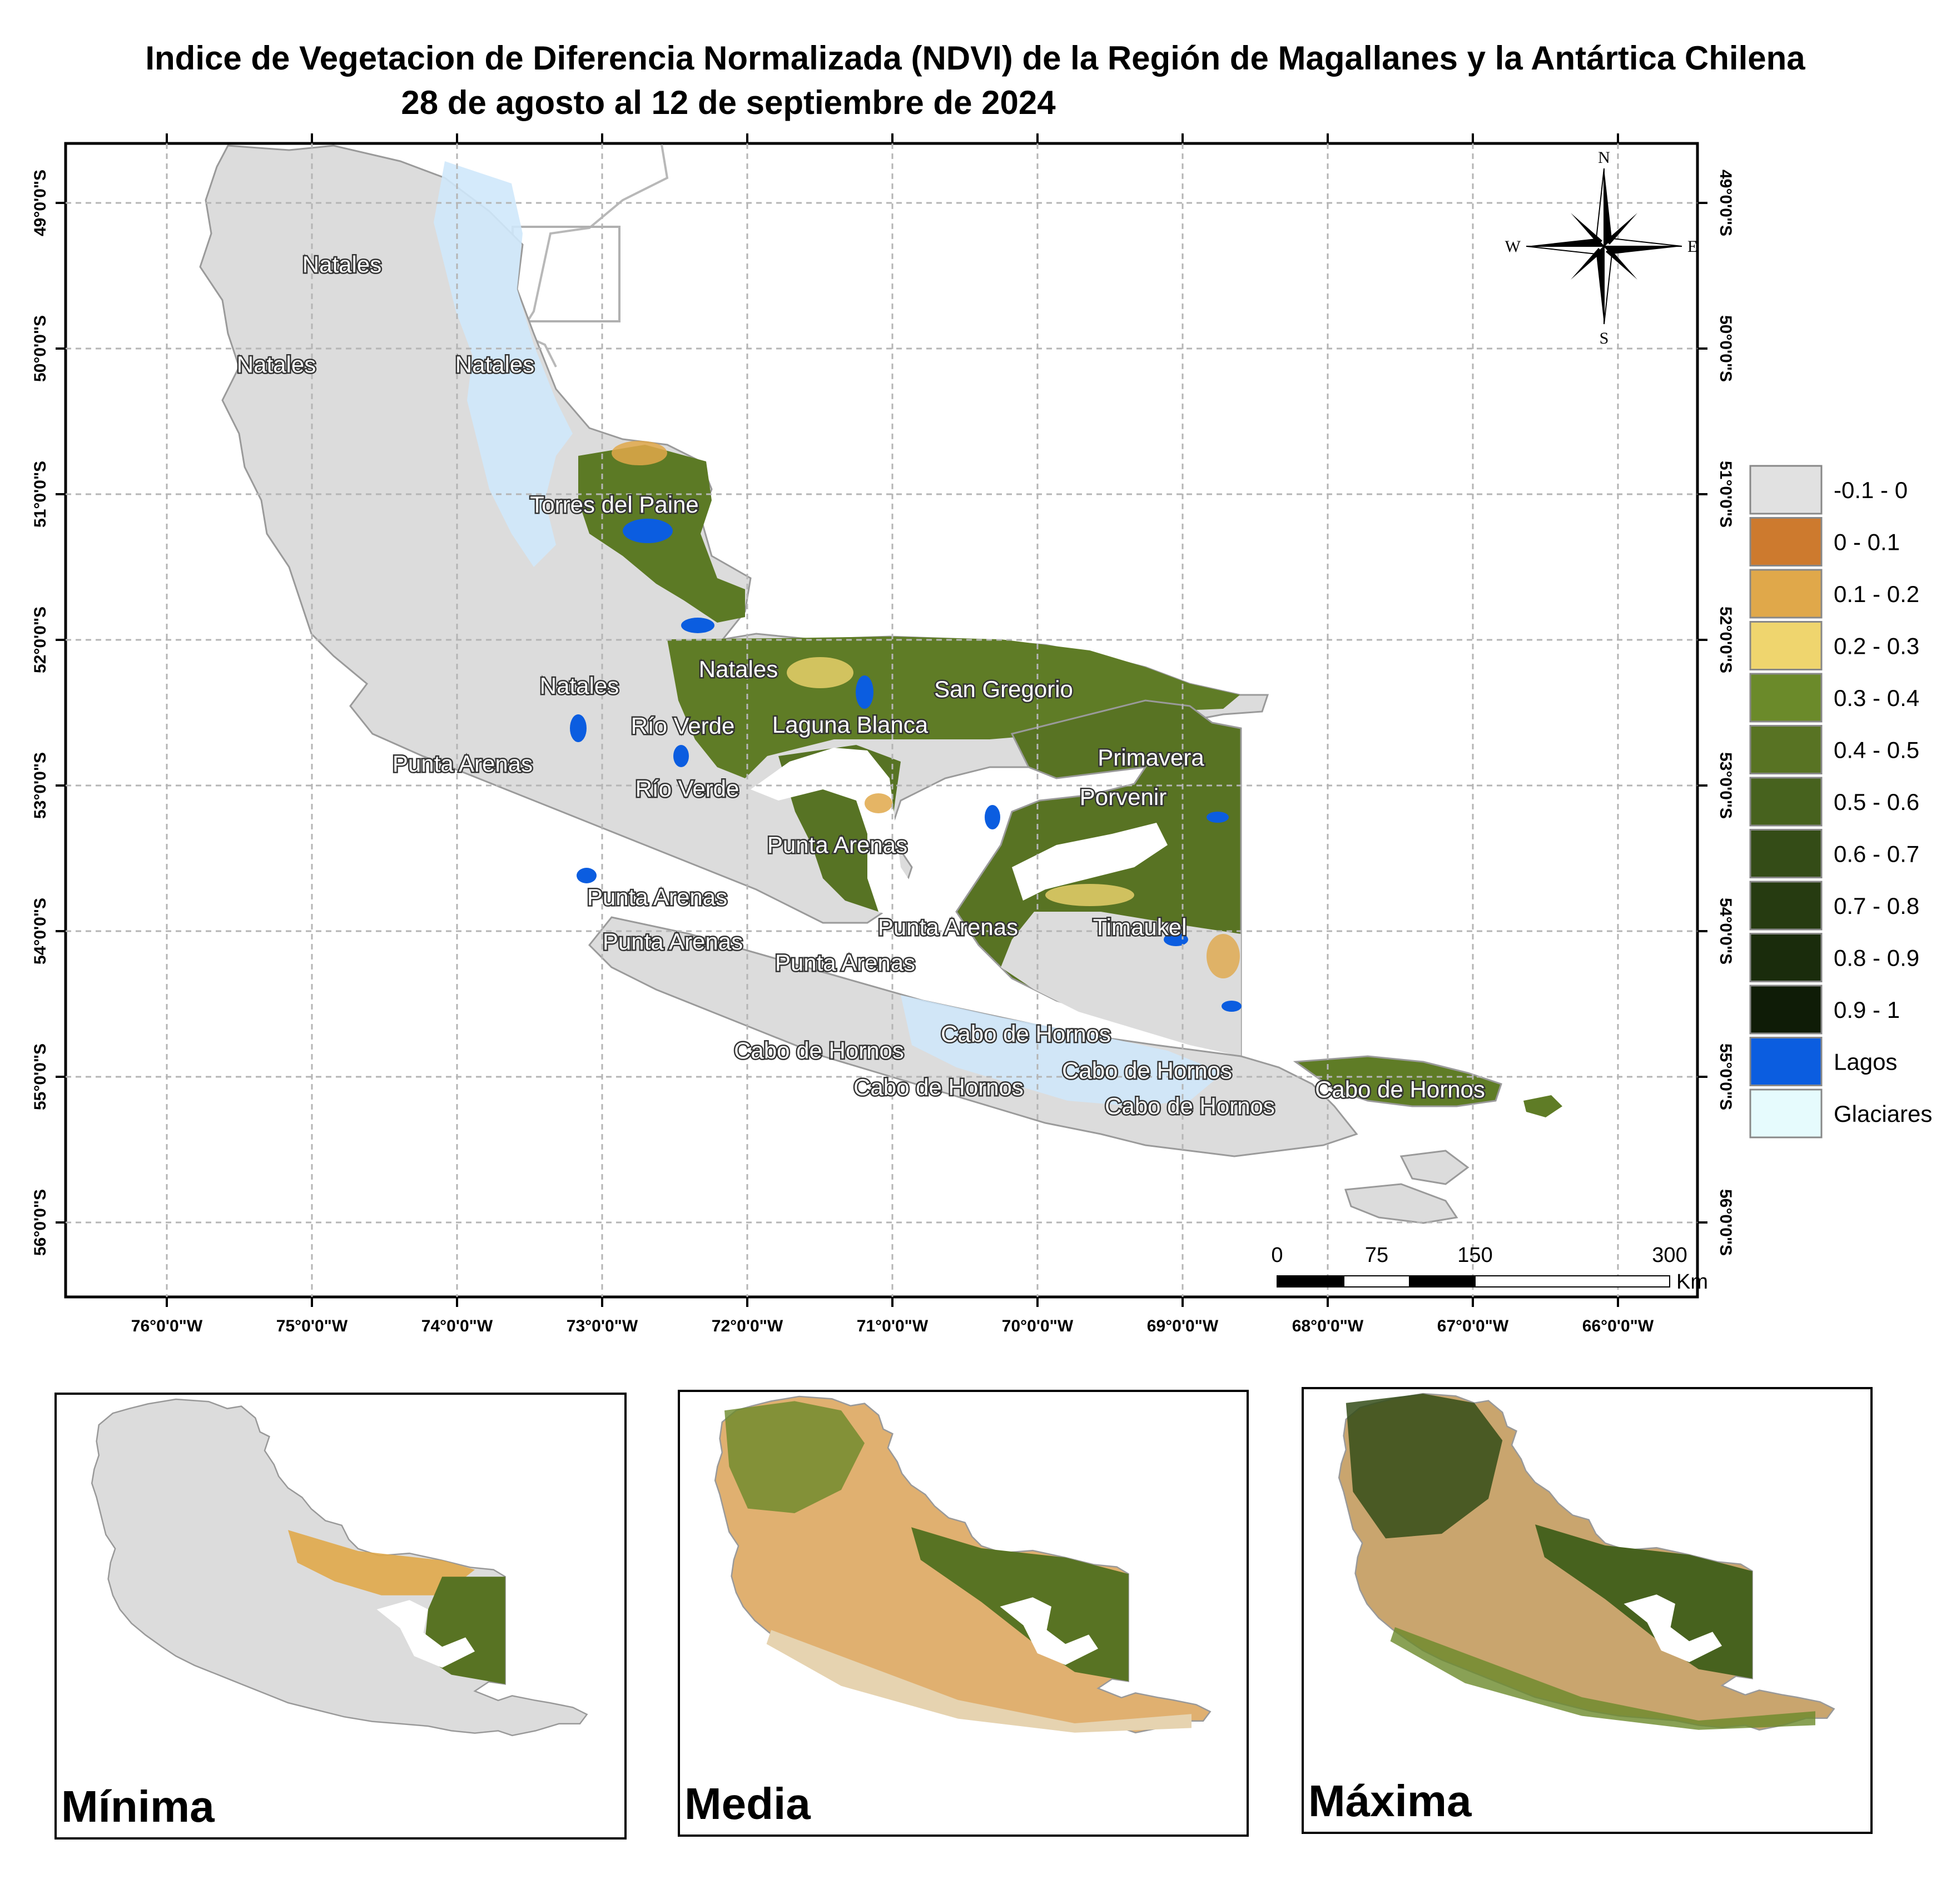 The height and width of the screenshot is (1904, 1951). Describe the element at coordinates (381, 1562) in the screenshot. I see `inset-steppe-low` at that location.